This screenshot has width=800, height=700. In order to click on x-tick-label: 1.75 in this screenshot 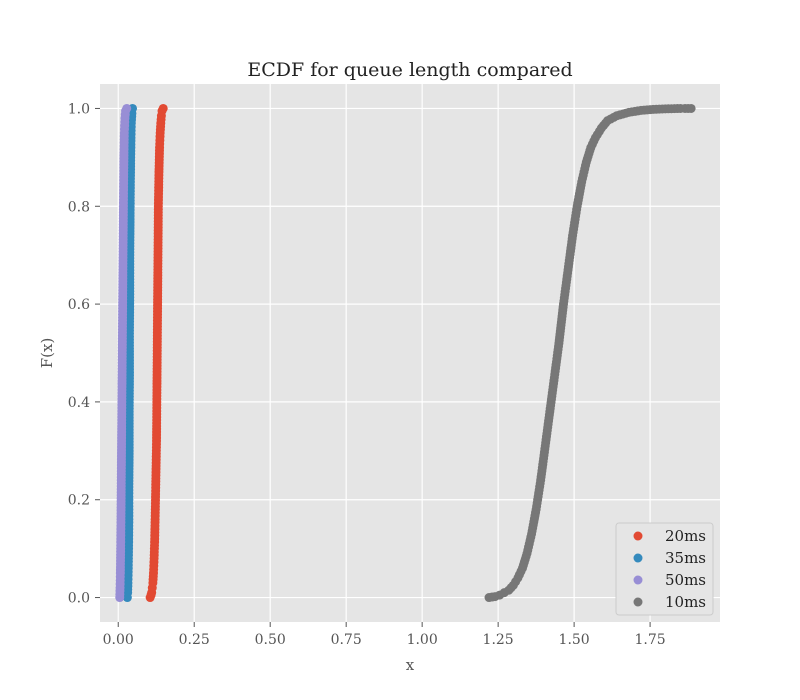, I will do `click(650, 640)`.